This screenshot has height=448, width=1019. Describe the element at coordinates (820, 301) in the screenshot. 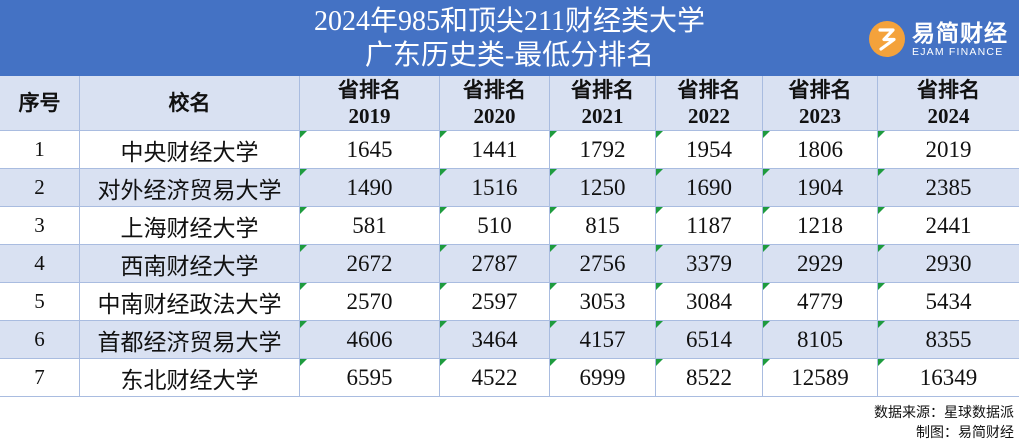

I see `rank-2023-cell: 4779` at that location.